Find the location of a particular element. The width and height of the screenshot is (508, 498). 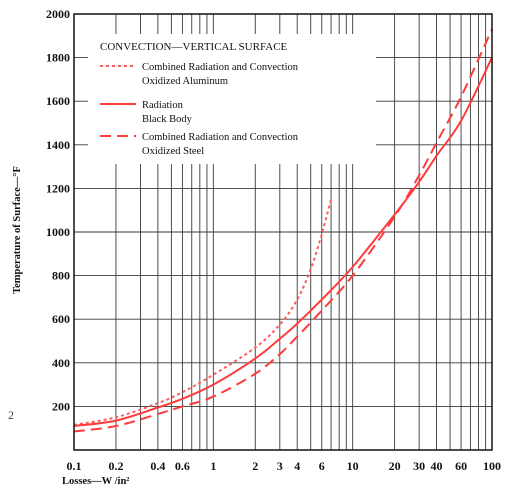

x-tick-label: 6 is located at coordinates (322, 466).